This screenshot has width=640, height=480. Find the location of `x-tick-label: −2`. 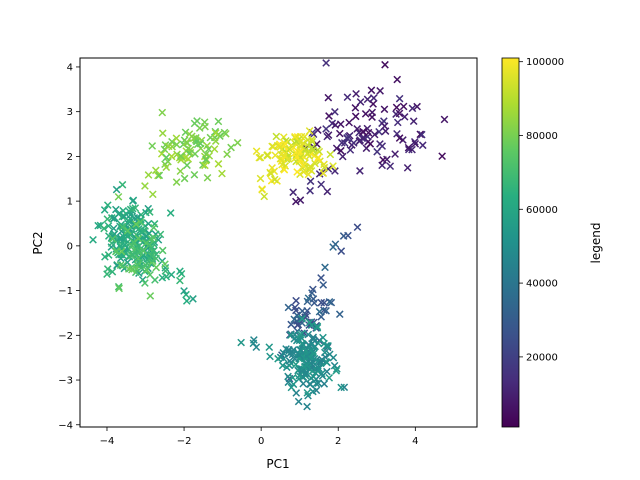

x-tick-label: −2 is located at coordinates (184, 441).